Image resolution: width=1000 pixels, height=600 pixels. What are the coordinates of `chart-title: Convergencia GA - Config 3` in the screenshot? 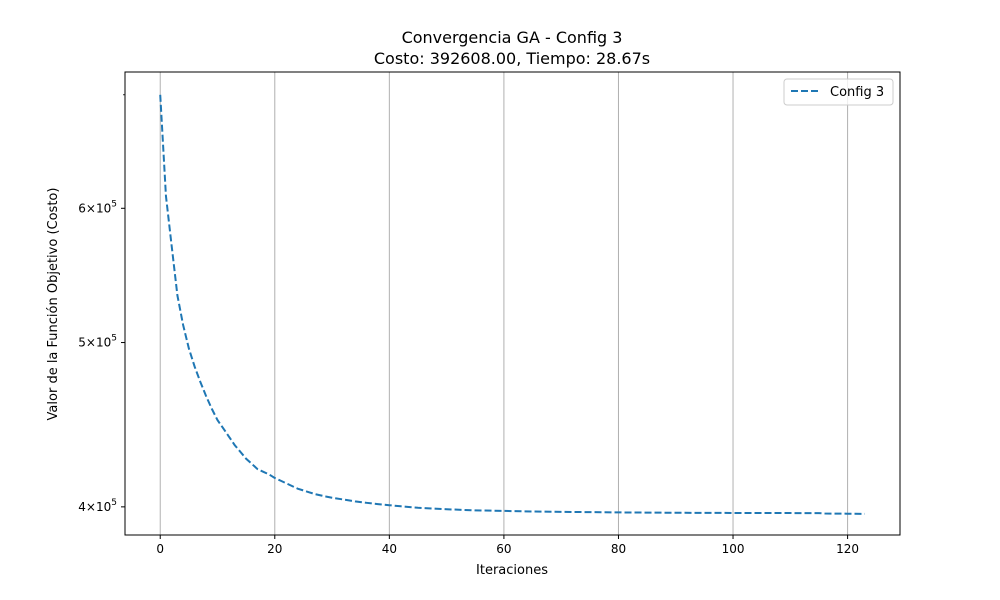 It's located at (512, 37).